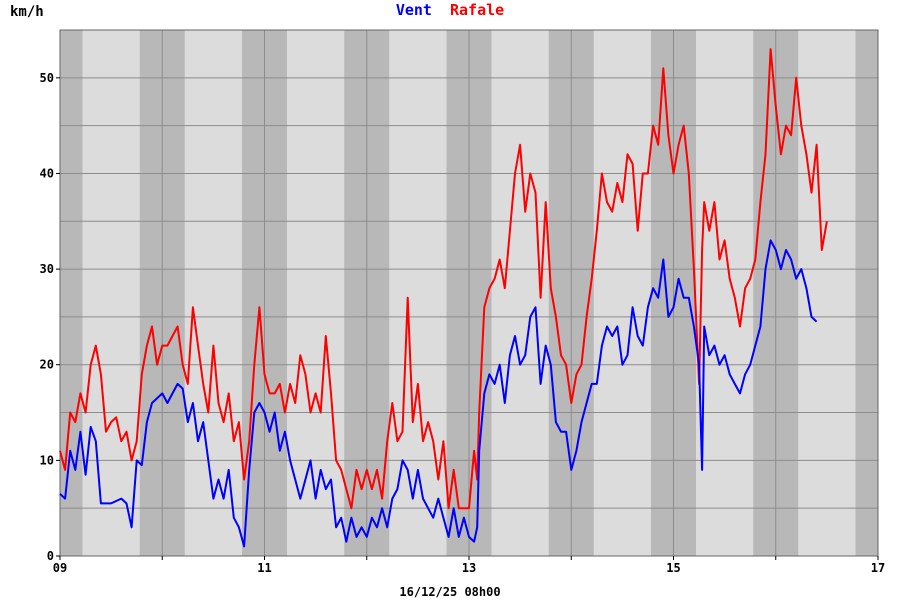  What do you see at coordinates (264, 568) in the screenshot?
I see `x-tick-label: 11` at bounding box center [264, 568].